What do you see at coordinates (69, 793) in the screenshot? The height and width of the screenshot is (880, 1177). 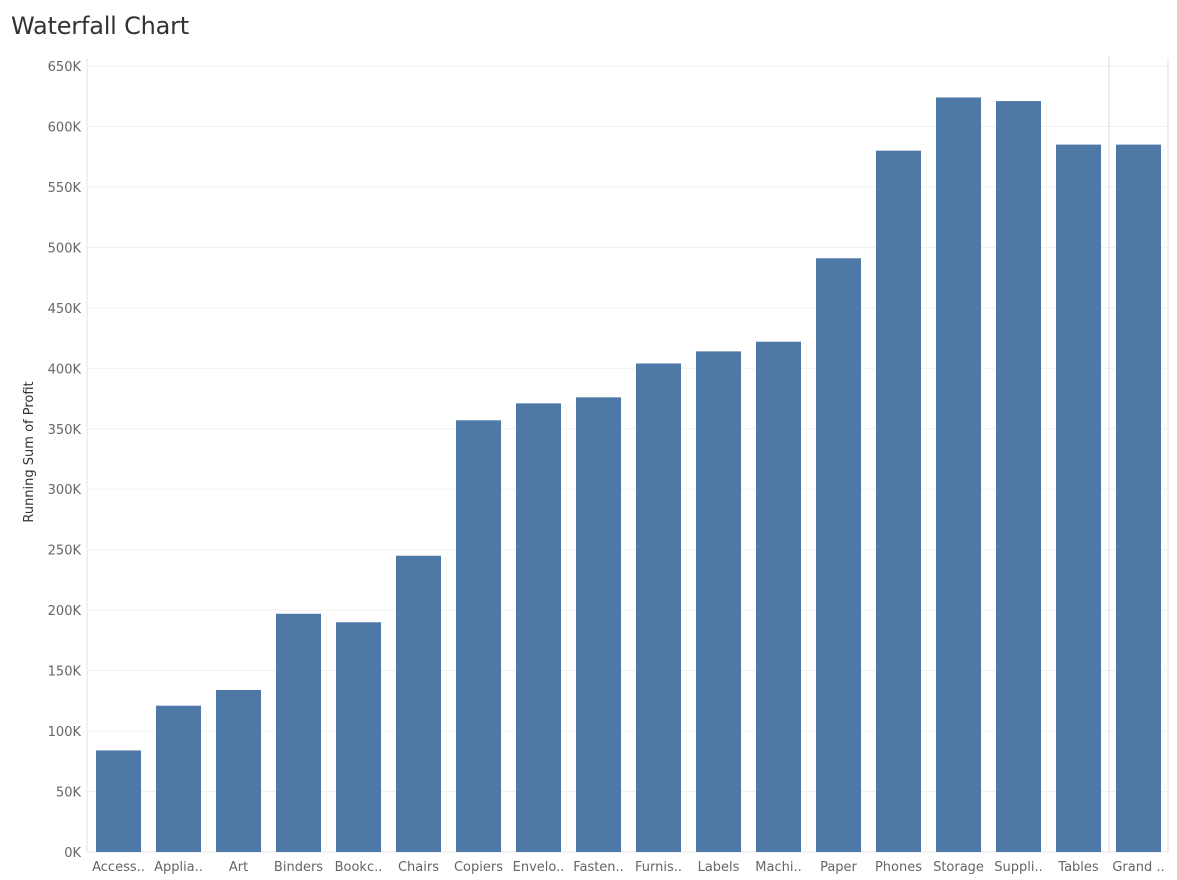 I see `y-tick-label: 50K` at bounding box center [69, 793].